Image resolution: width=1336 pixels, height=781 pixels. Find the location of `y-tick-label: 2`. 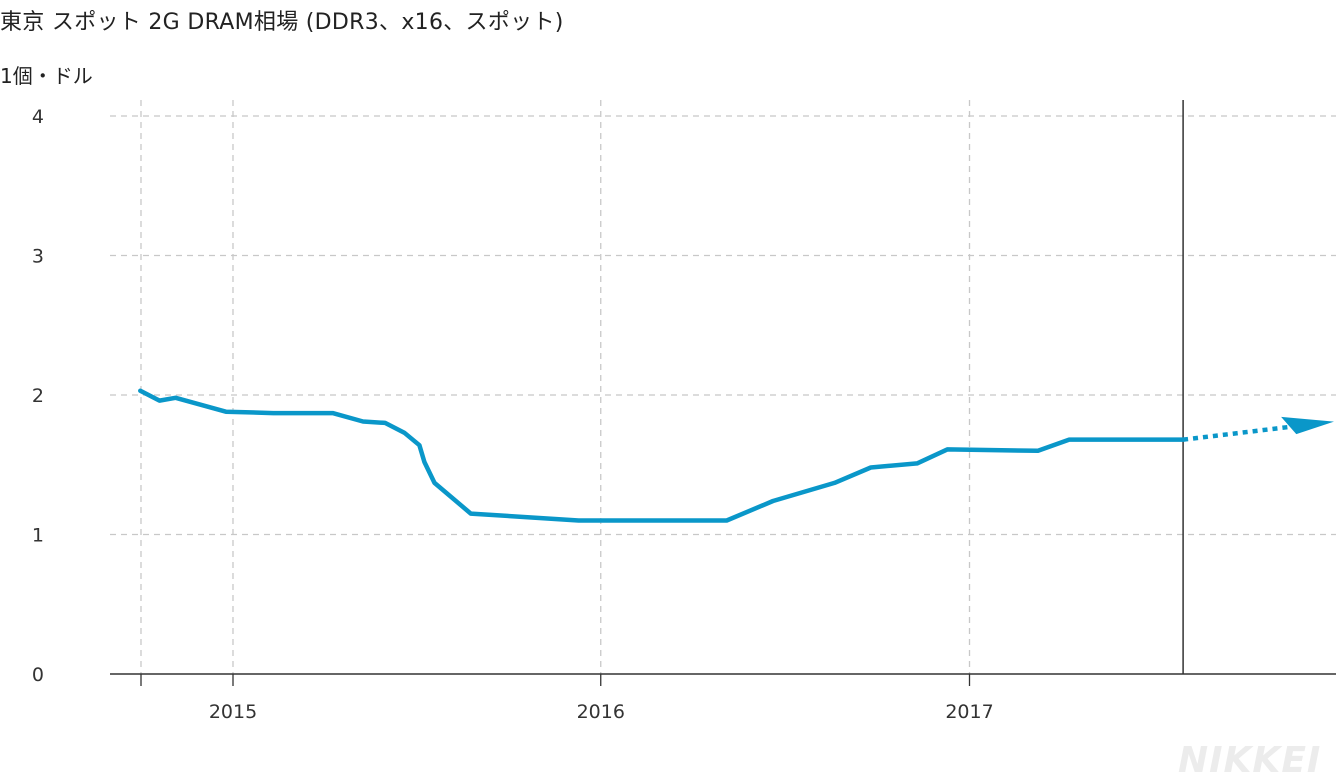

y-tick-label: 2 is located at coordinates (38, 396).